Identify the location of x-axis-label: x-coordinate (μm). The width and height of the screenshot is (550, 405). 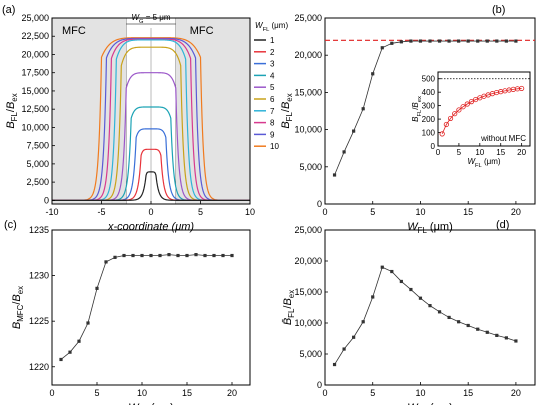
(150, 227).